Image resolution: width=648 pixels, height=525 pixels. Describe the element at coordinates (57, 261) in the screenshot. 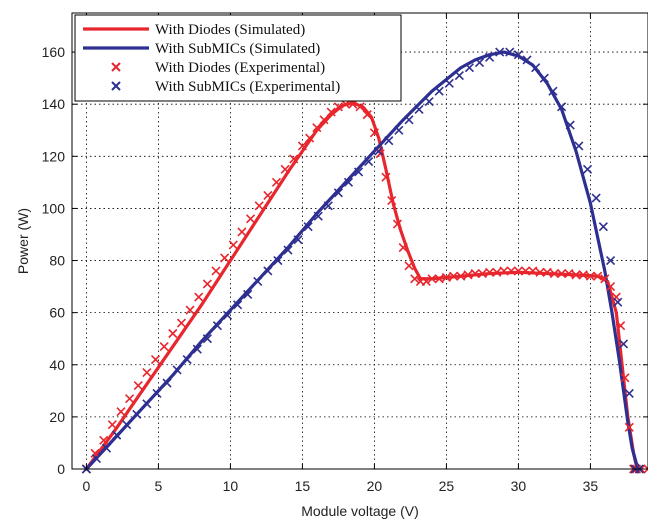

I see `y-tick-label: 80` at that location.